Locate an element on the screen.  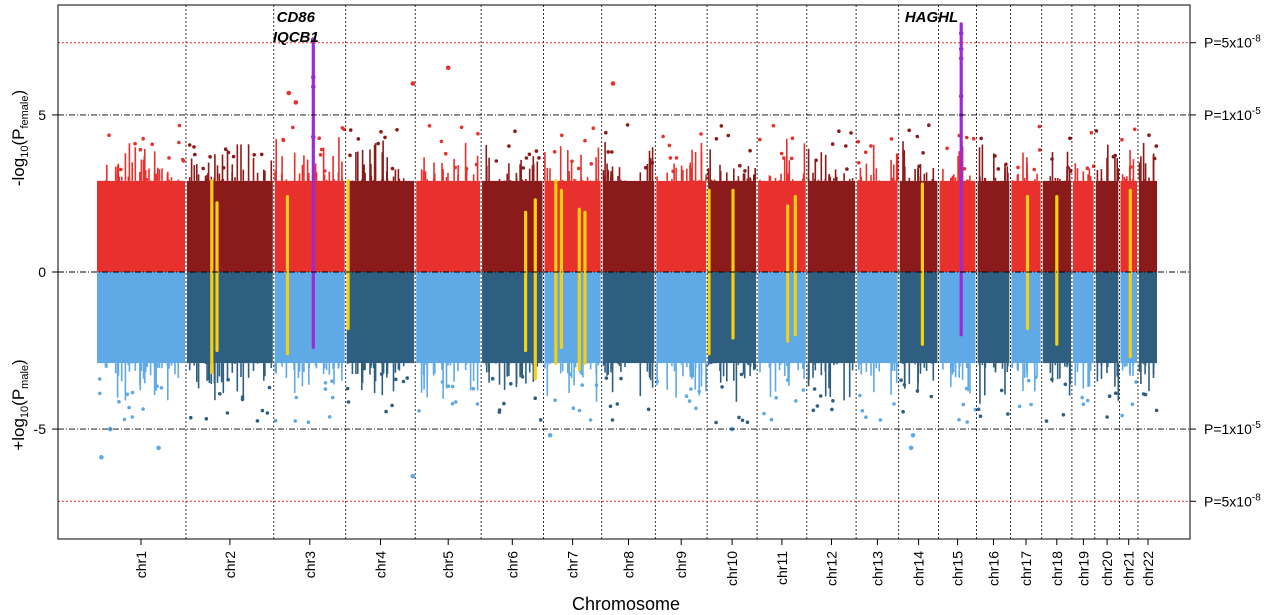
female-point-chr16 is located at coordinates (1006, 164).